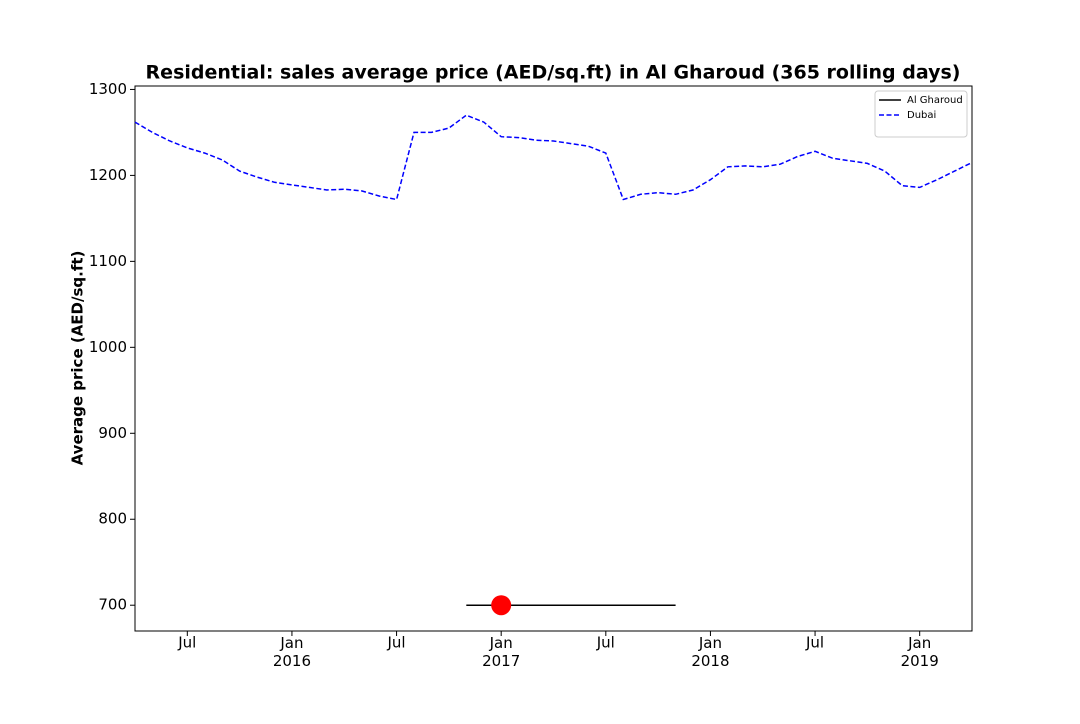  Describe the element at coordinates (112, 433) in the screenshot. I see `y-tick-label: 900` at that location.